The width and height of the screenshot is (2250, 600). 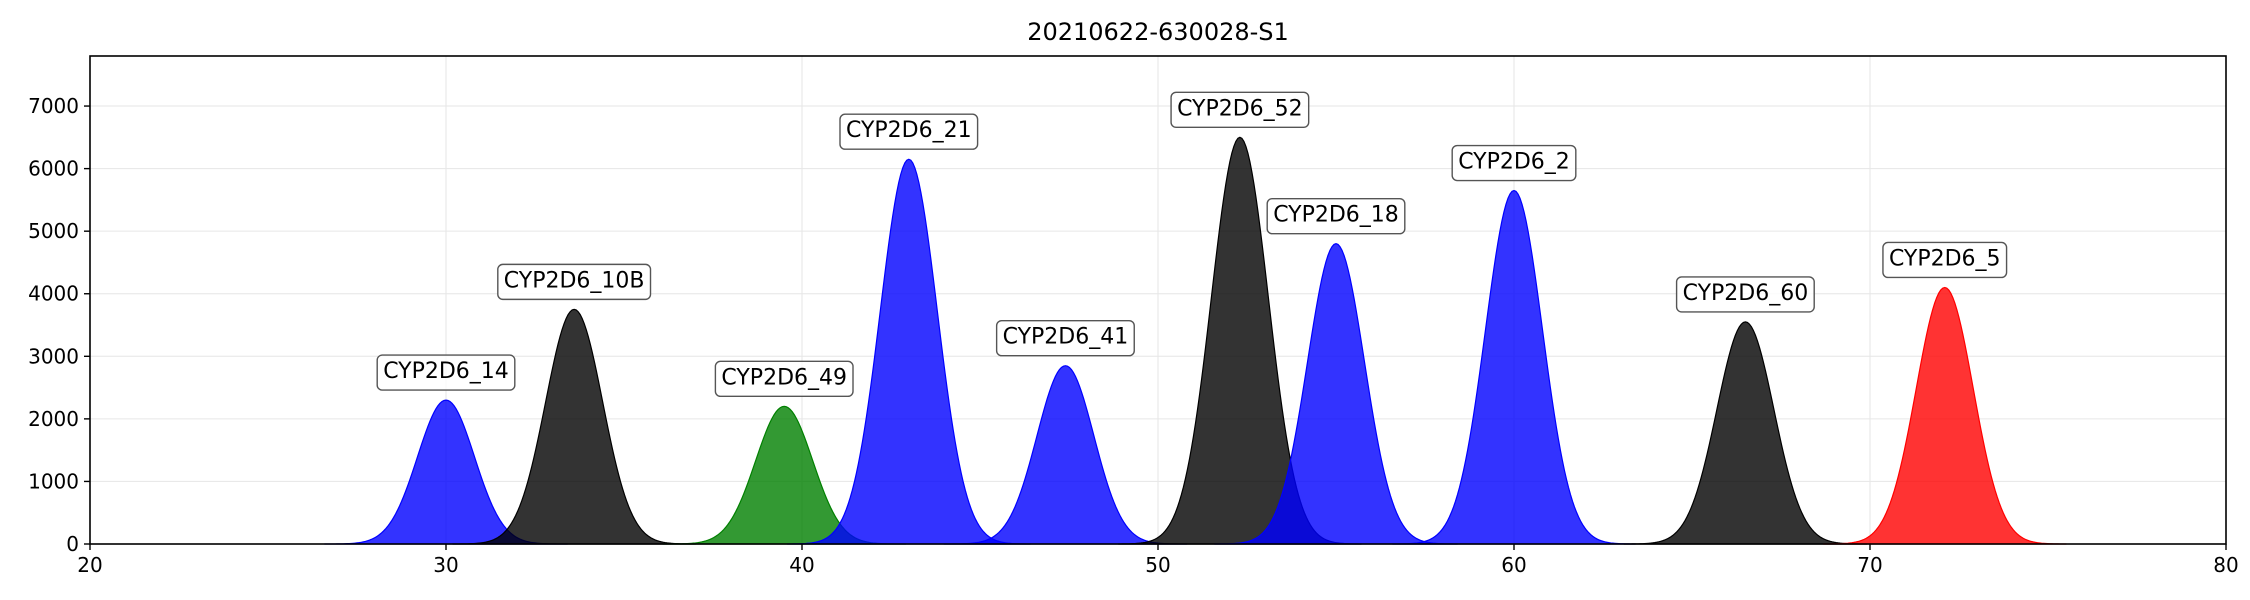 I want to click on peak-label-text: CYP2D6_41, so click(x=1066, y=337).